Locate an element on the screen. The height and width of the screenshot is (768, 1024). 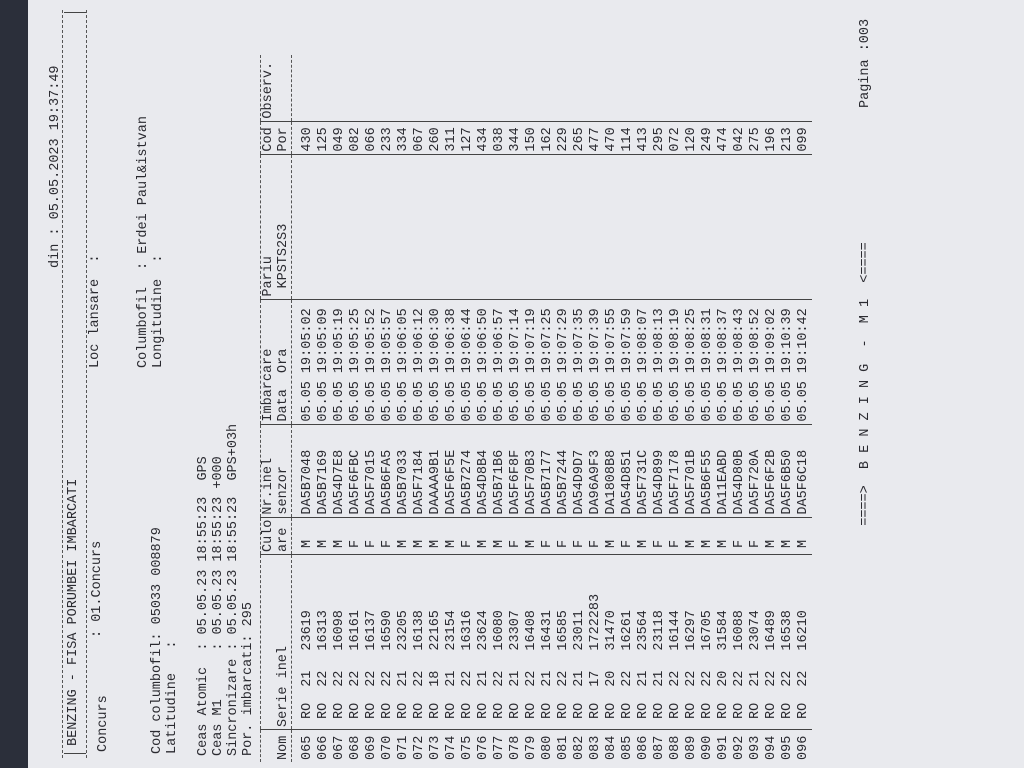
cell-imbarcare: 05.05 19:05:25 is located at coordinates (356, 362).